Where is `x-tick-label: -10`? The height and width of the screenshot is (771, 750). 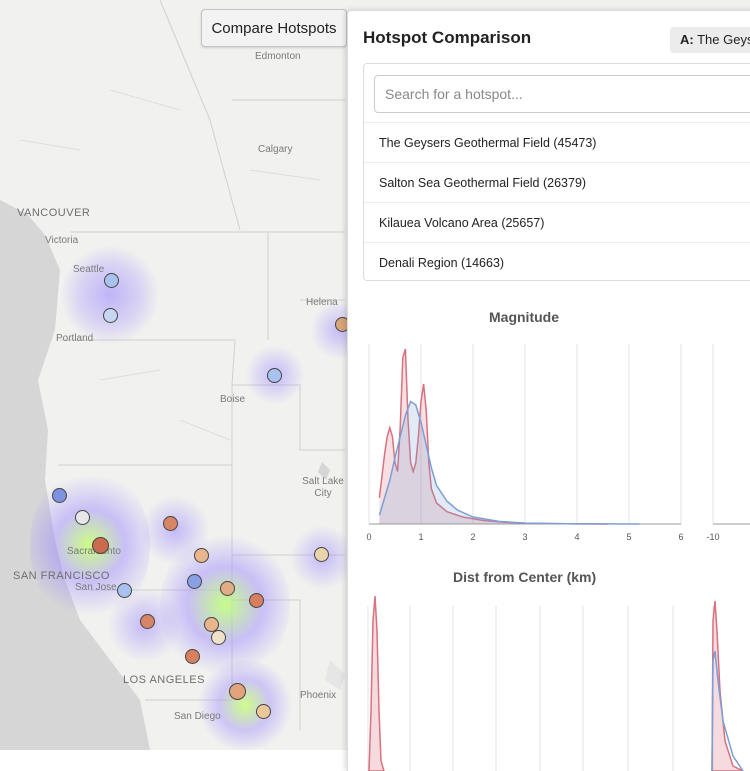 x-tick-label: -10 is located at coordinates (712, 537).